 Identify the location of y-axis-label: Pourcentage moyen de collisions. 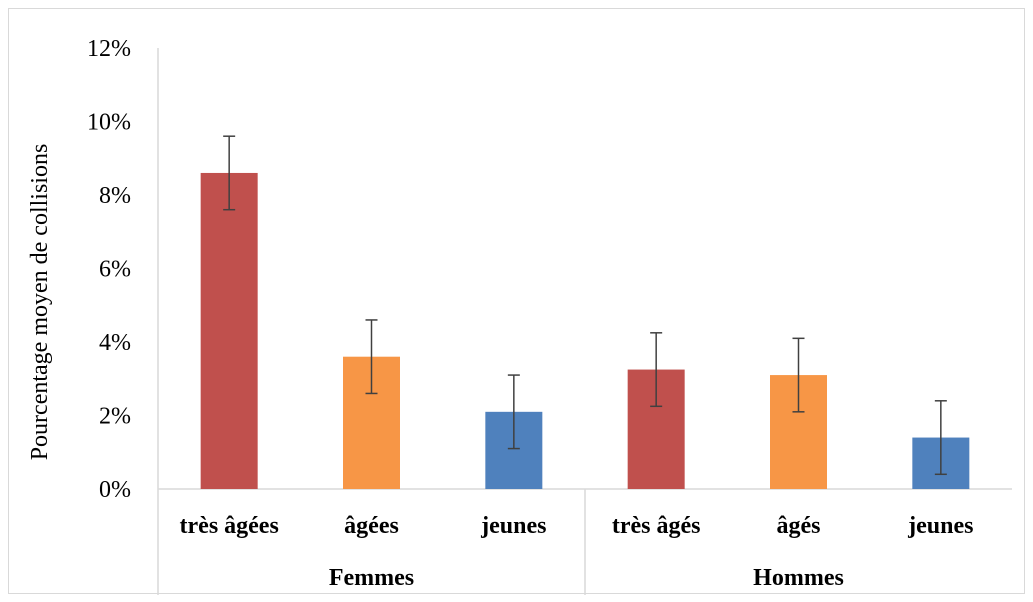
(40, 302).